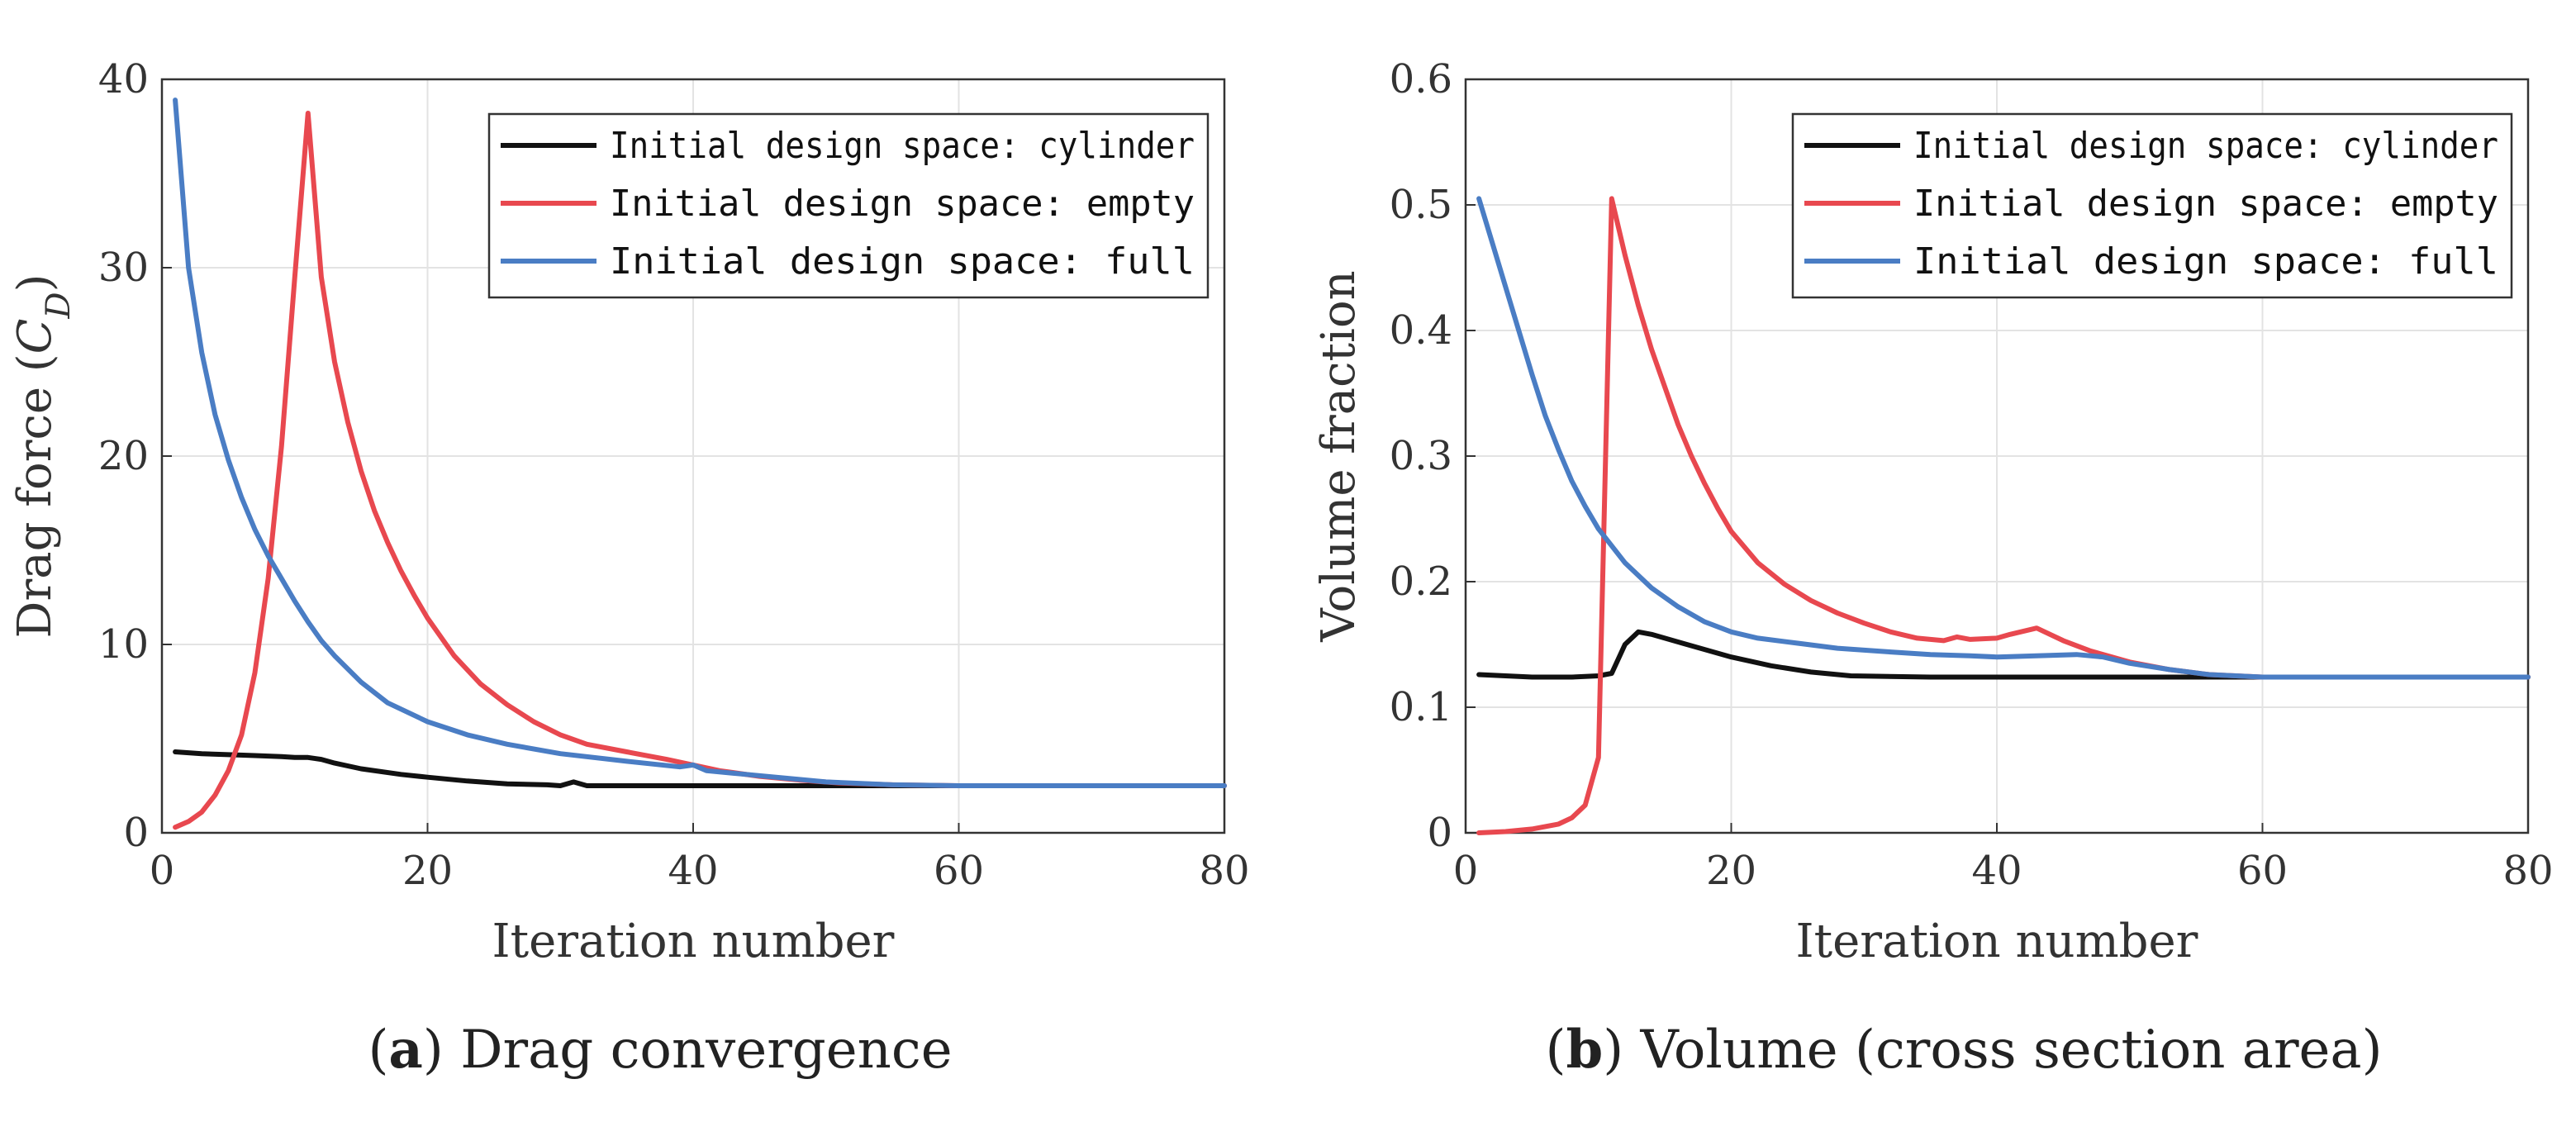 This screenshot has width=2576, height=1122. Describe the element at coordinates (123, 456) in the screenshot. I see `panel-a-ytick-label-2: 20` at that location.